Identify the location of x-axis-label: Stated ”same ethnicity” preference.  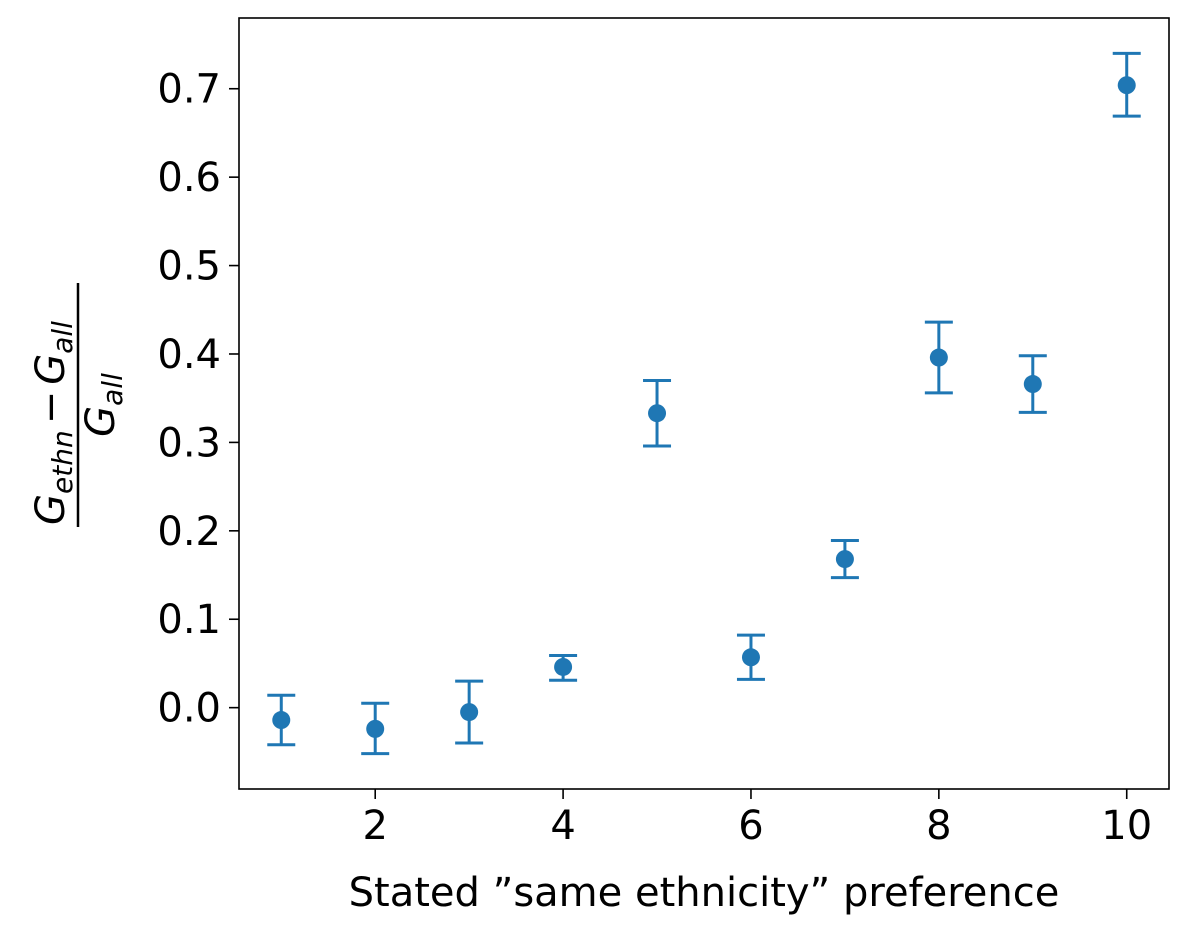
(704, 893).